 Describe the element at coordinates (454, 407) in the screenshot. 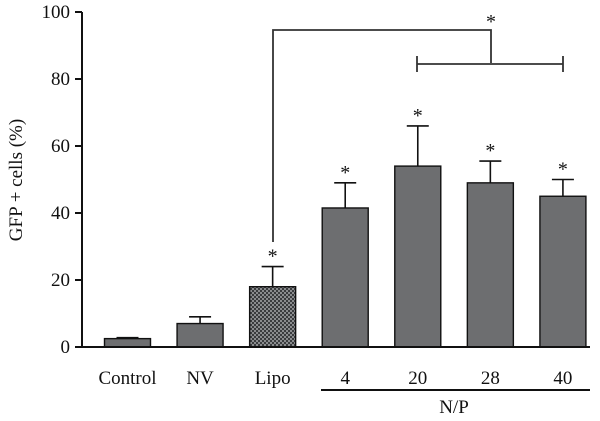

I see `np-group-label: N/P` at that location.